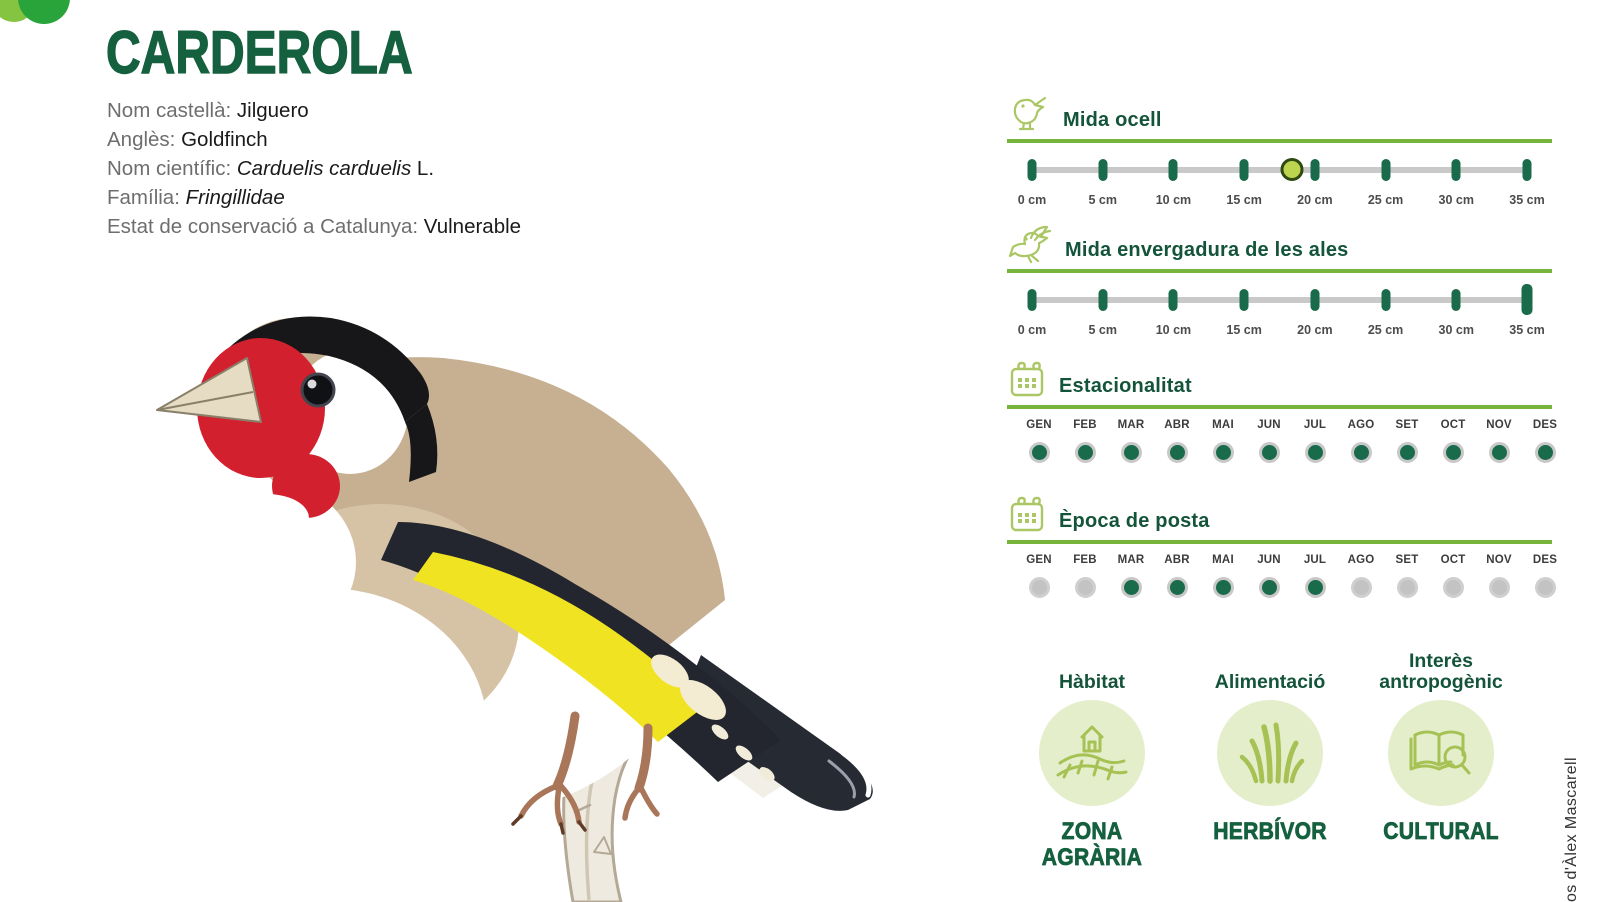  What do you see at coordinates (1269, 576) in the screenshot?
I see `month-cell: JUN` at bounding box center [1269, 576].